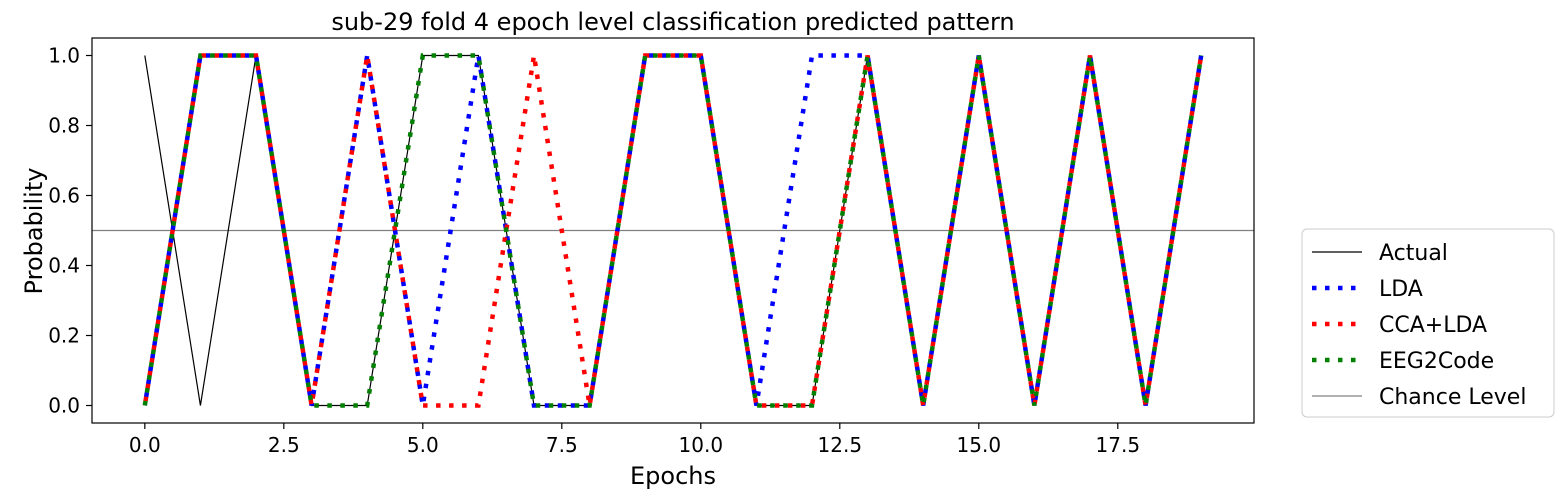  Describe the element at coordinates (64, 56) in the screenshot. I see `y-tick-label: 1.0` at that location.